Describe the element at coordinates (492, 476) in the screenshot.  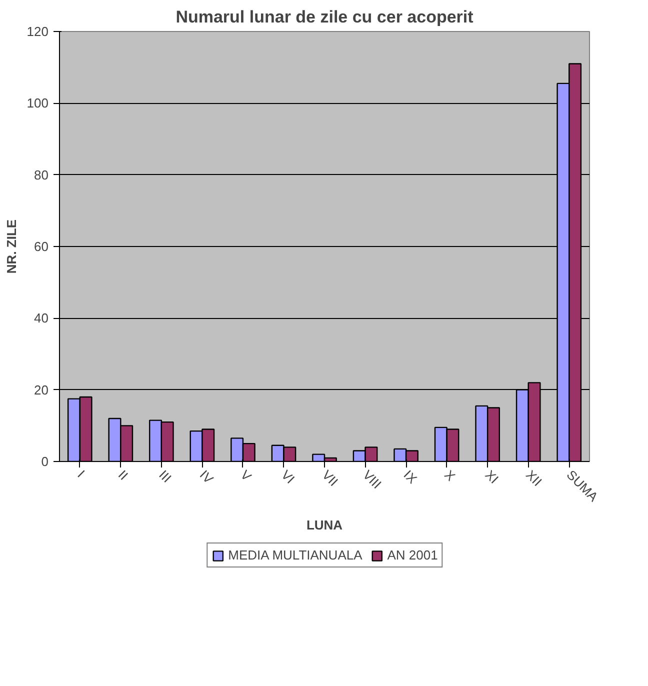
I see `x-tick-label: XI` at that location.